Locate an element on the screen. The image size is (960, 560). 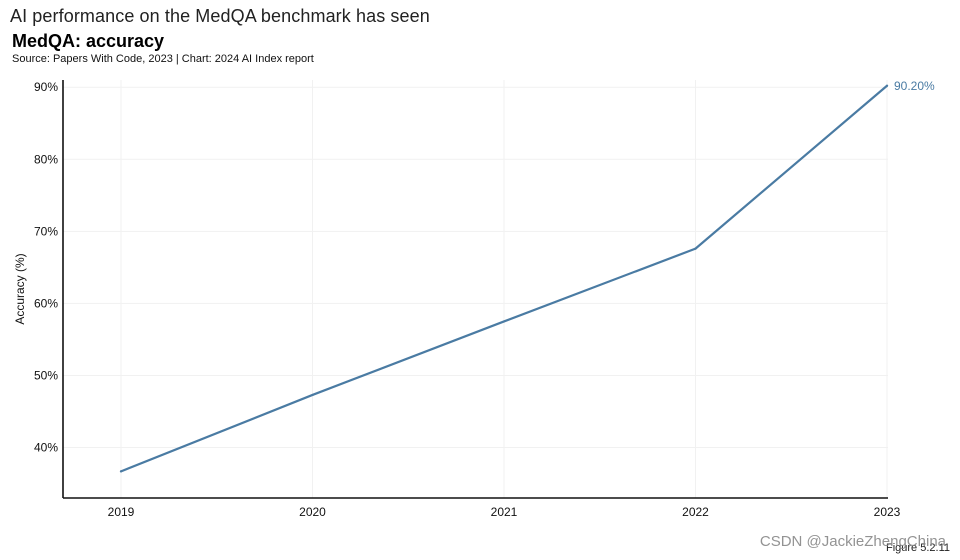
x-tick-label: 2023 is located at coordinates (887, 512).